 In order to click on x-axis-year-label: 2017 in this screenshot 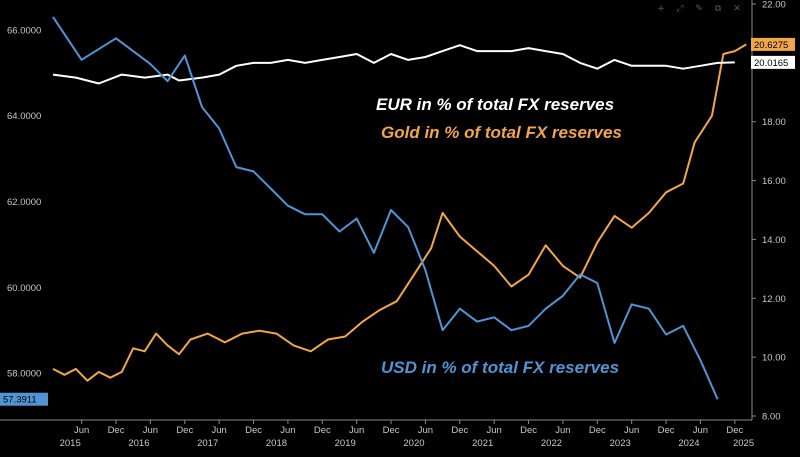, I will do `click(207, 443)`.